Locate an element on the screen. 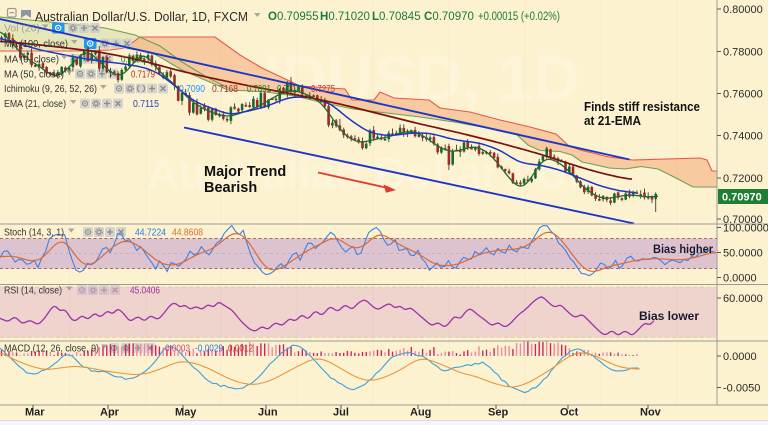  svg-text: 0.7275 is located at coordinates (323, 89).